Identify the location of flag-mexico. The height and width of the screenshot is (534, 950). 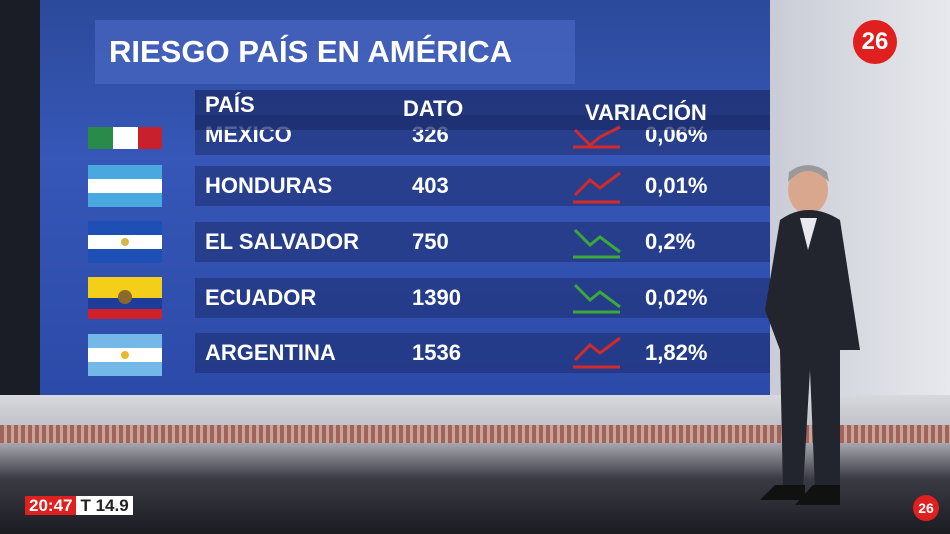
(125, 138).